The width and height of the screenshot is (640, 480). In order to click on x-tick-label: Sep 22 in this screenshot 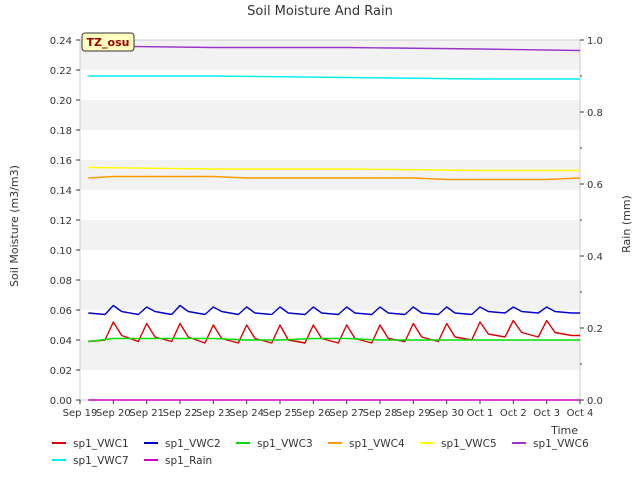, I will do `click(180, 413)`.